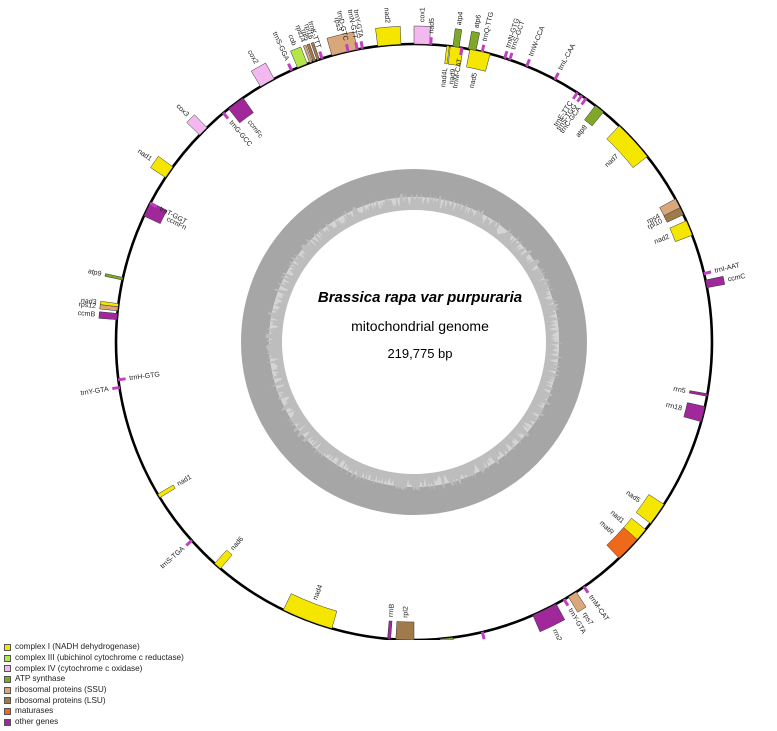  What do you see at coordinates (457, 38) in the screenshot?
I see `gene-atp4` at bounding box center [457, 38].